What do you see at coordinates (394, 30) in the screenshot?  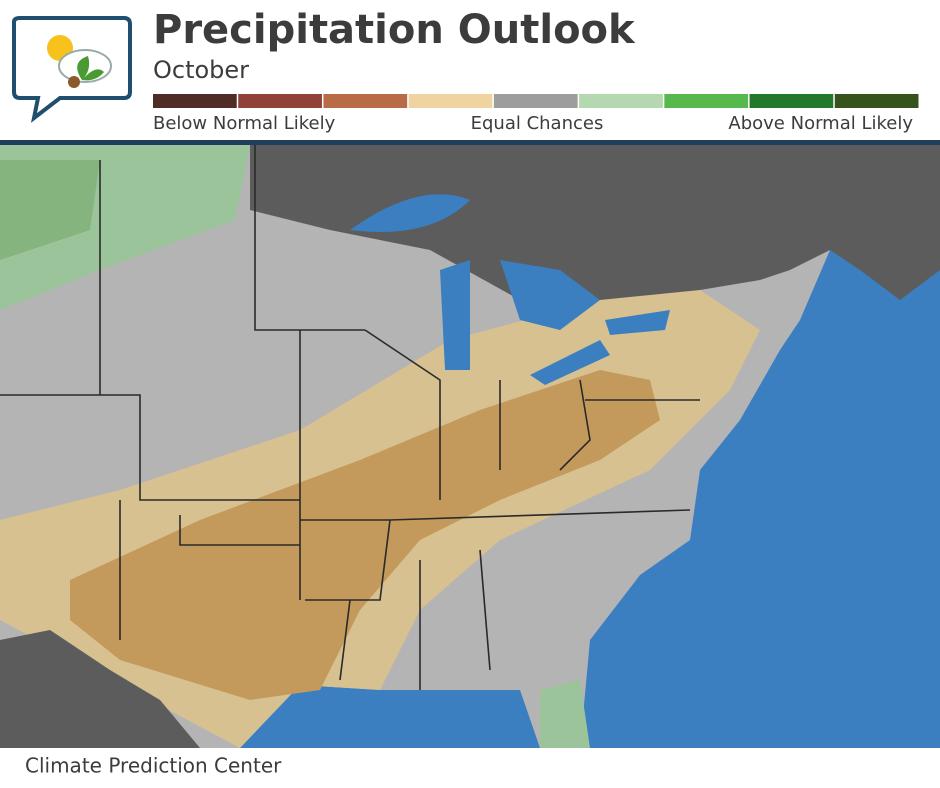 I see `title: Precipitation Outlook` at bounding box center [394, 30].